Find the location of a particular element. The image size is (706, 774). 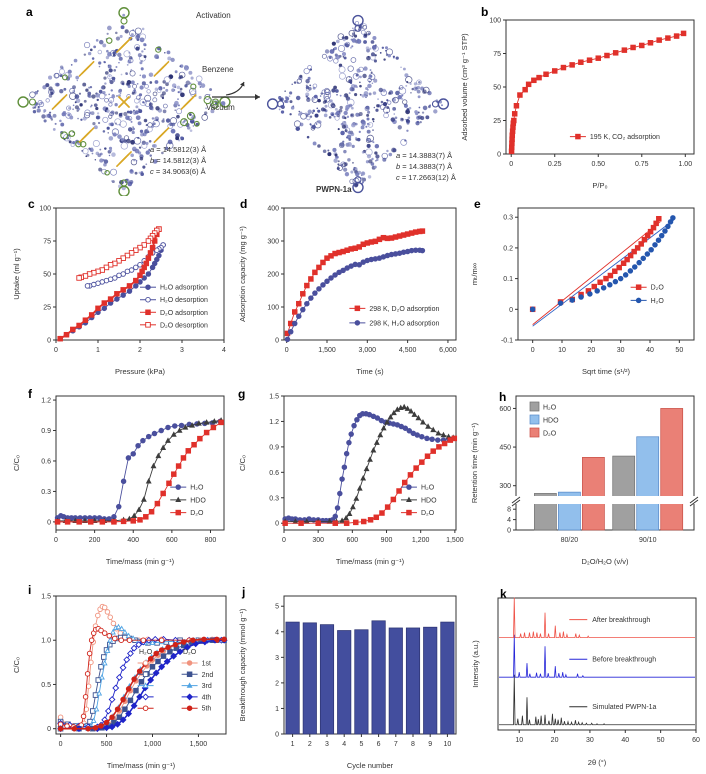

svg-text: H₂O adsorption is located at coordinates (184, 288).